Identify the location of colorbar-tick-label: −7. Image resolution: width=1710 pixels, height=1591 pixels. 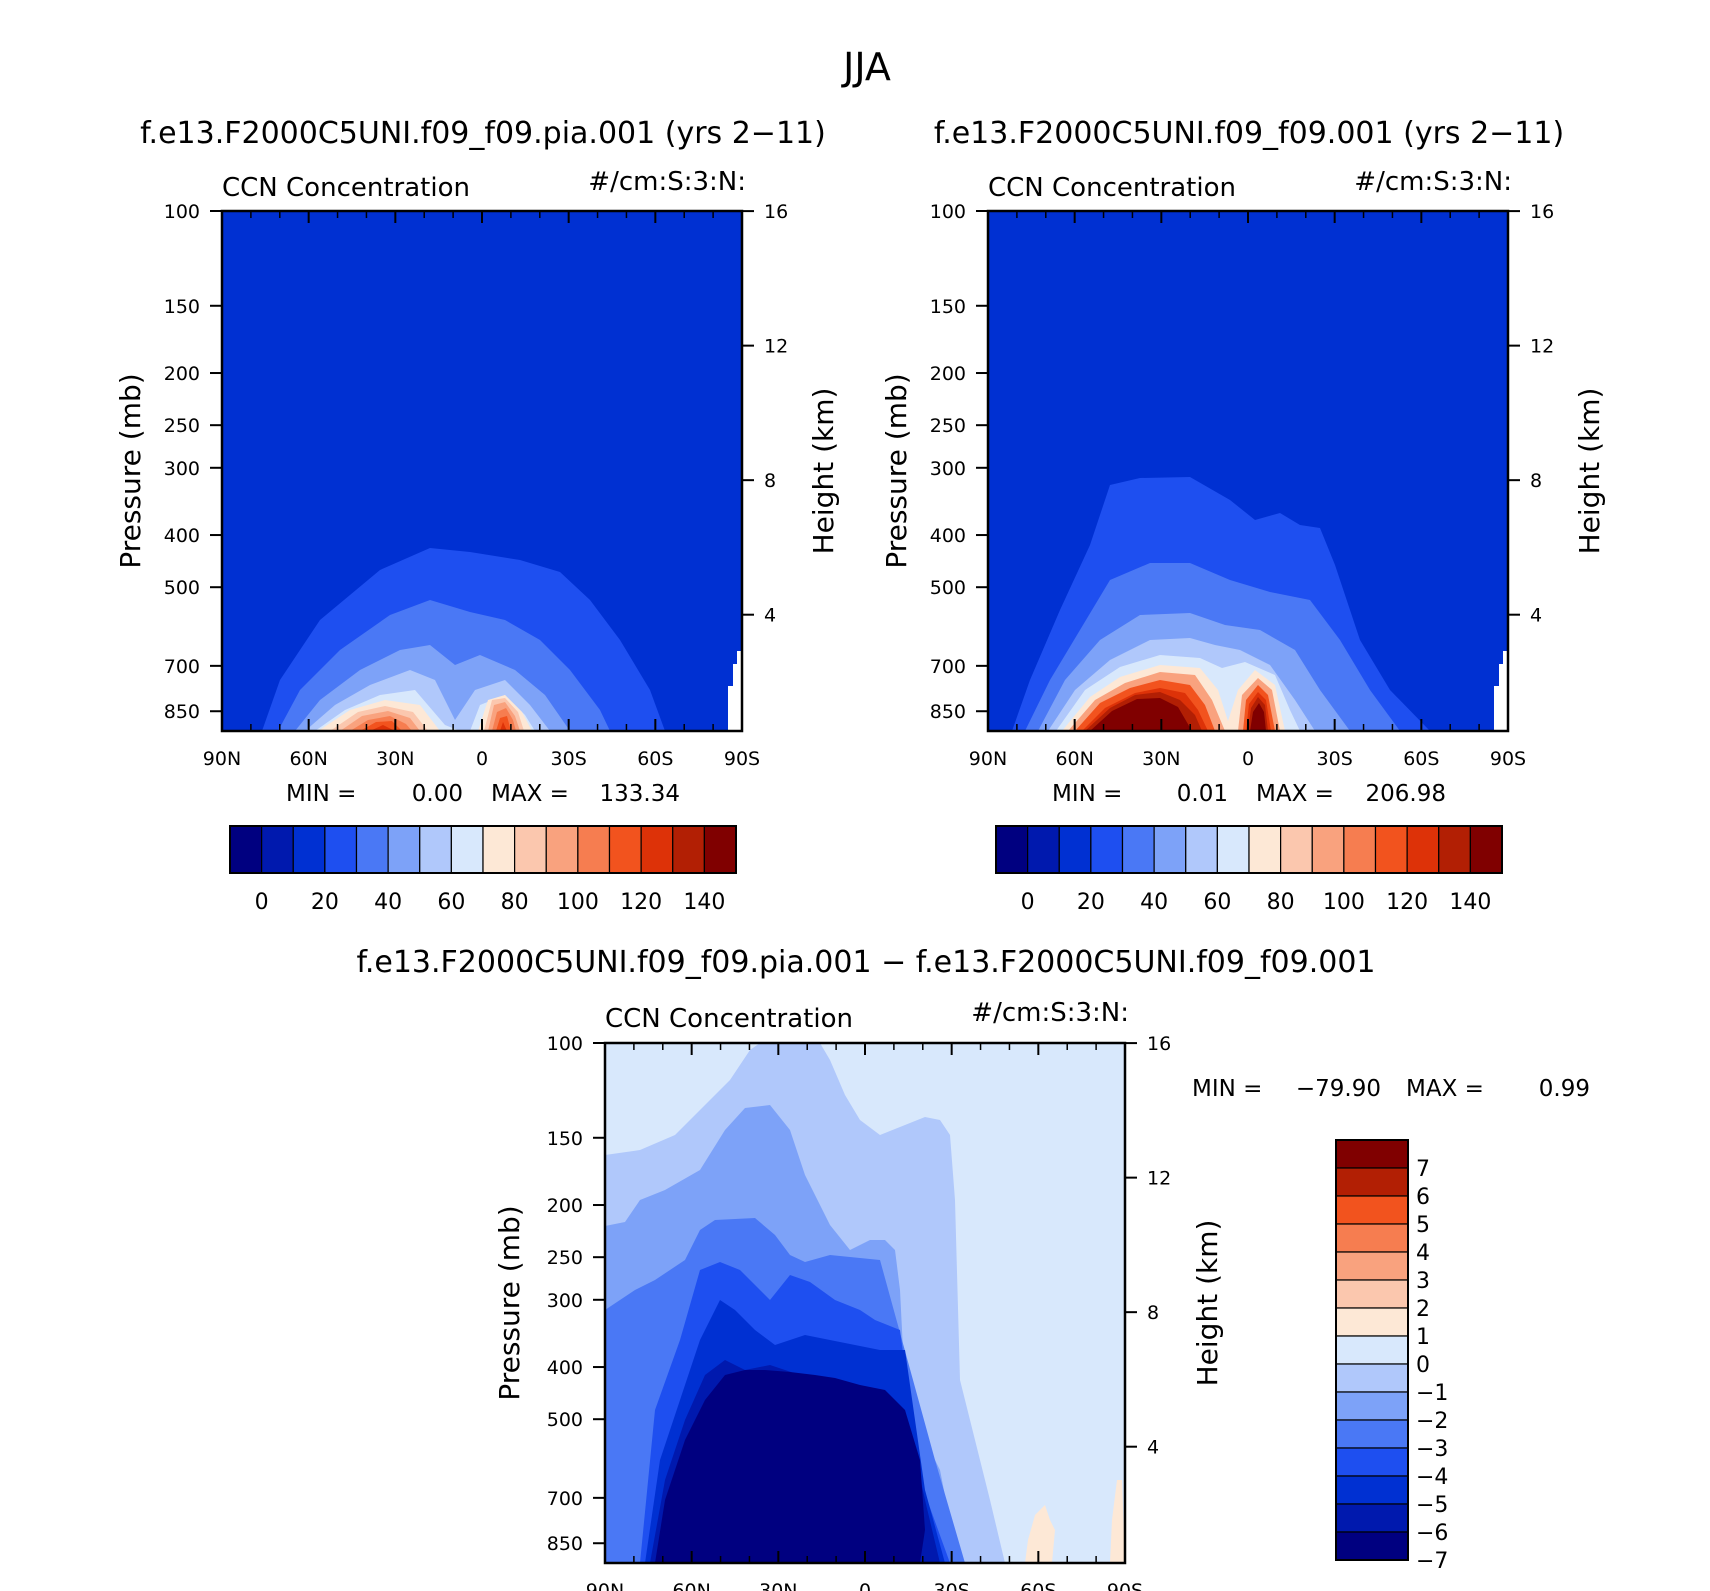
(1432, 1561).